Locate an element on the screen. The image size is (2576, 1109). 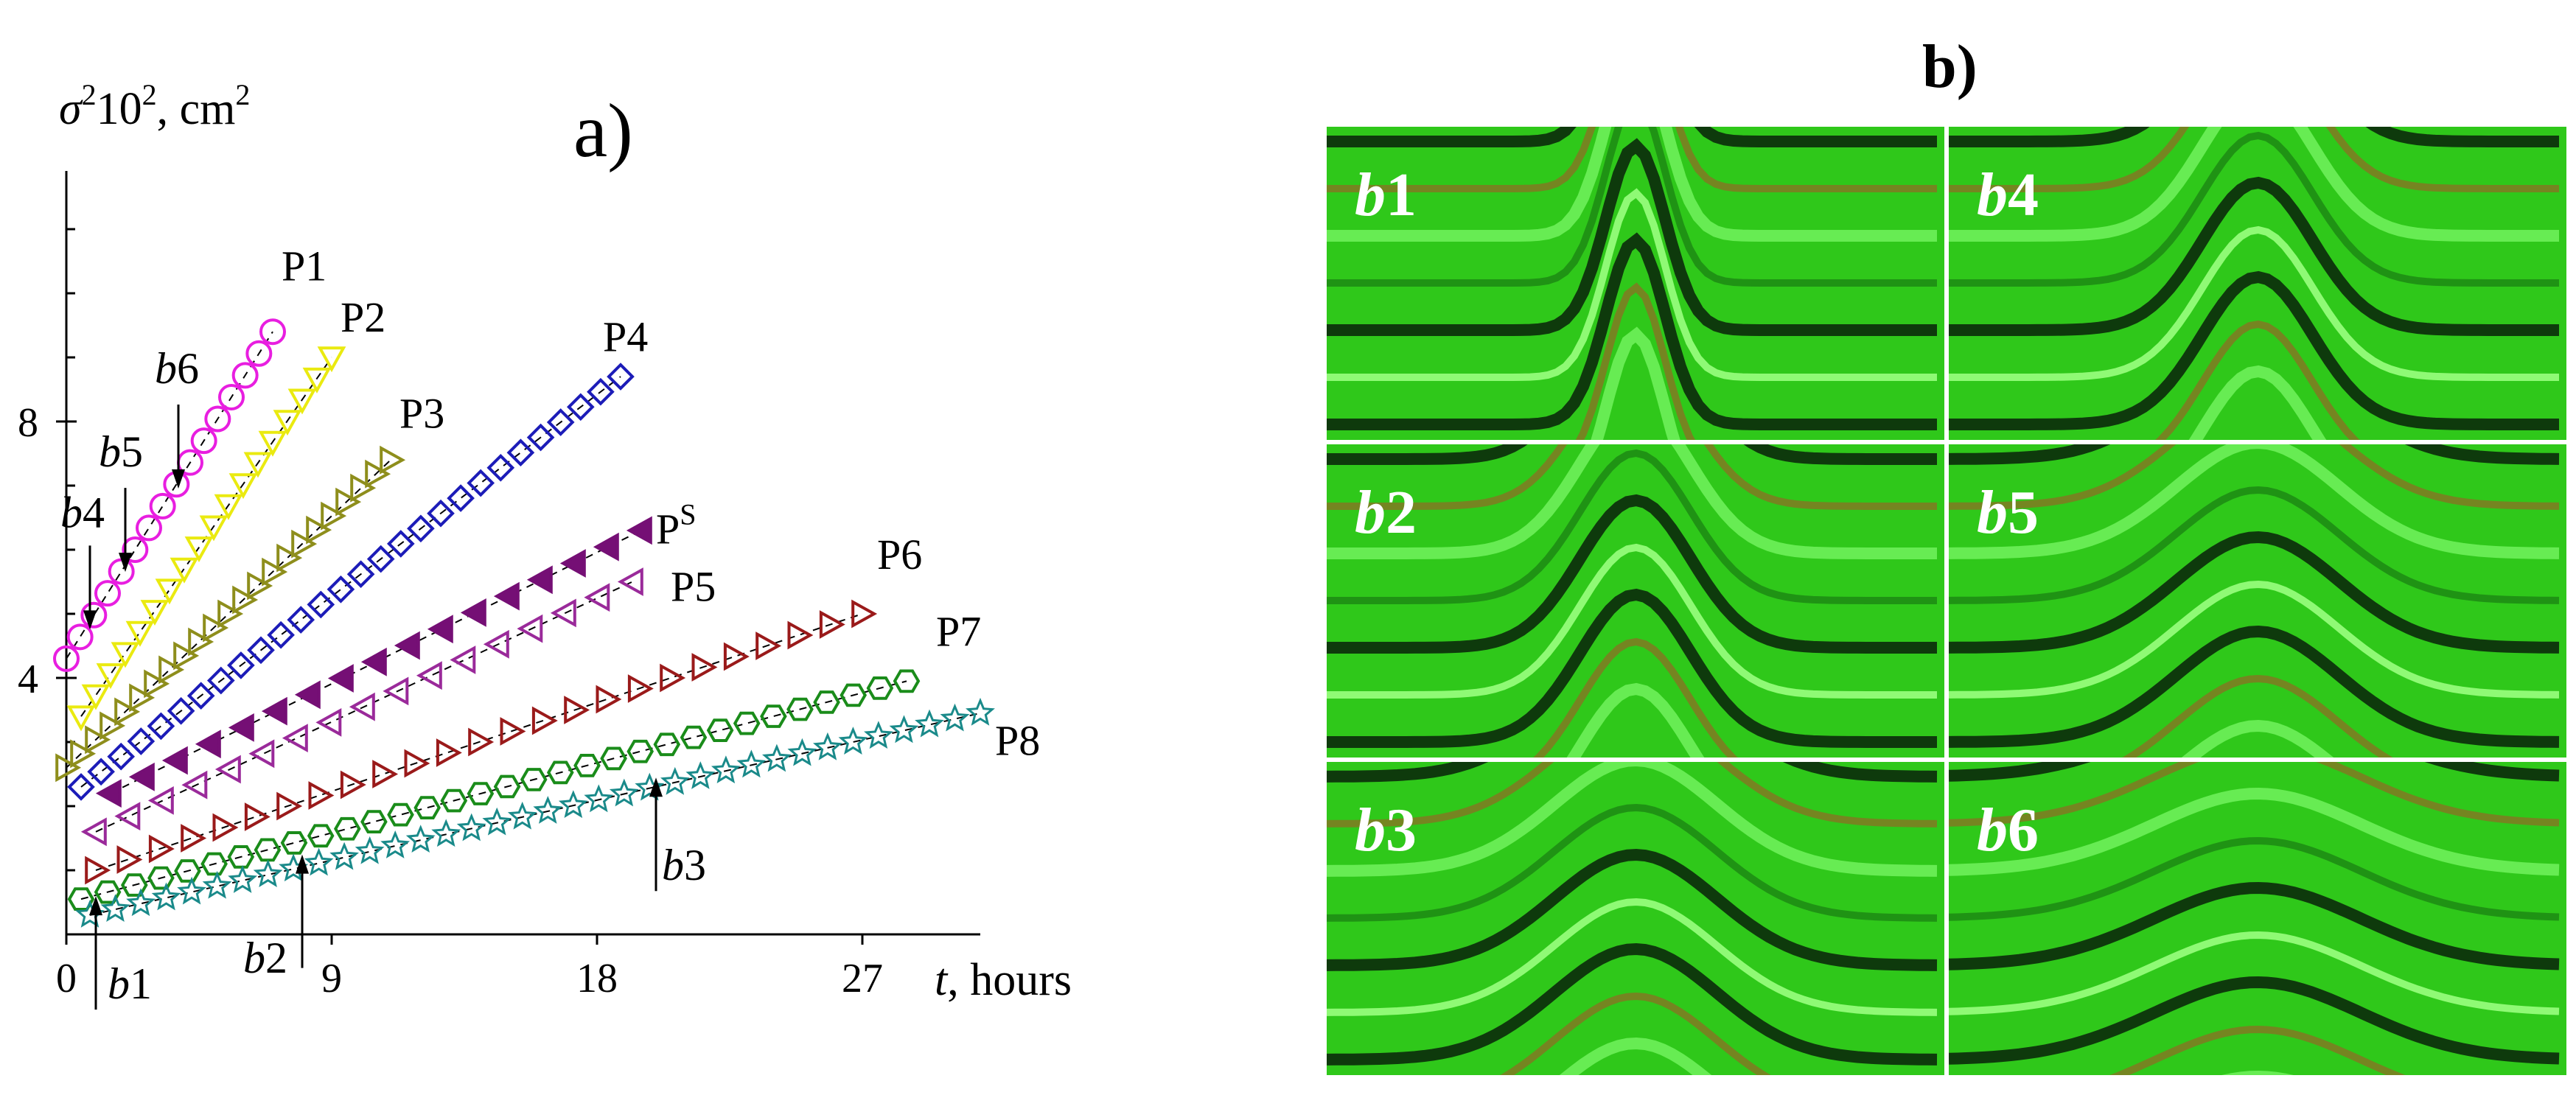
y-axis-label: σ2102, cm2 is located at coordinates (154, 106).